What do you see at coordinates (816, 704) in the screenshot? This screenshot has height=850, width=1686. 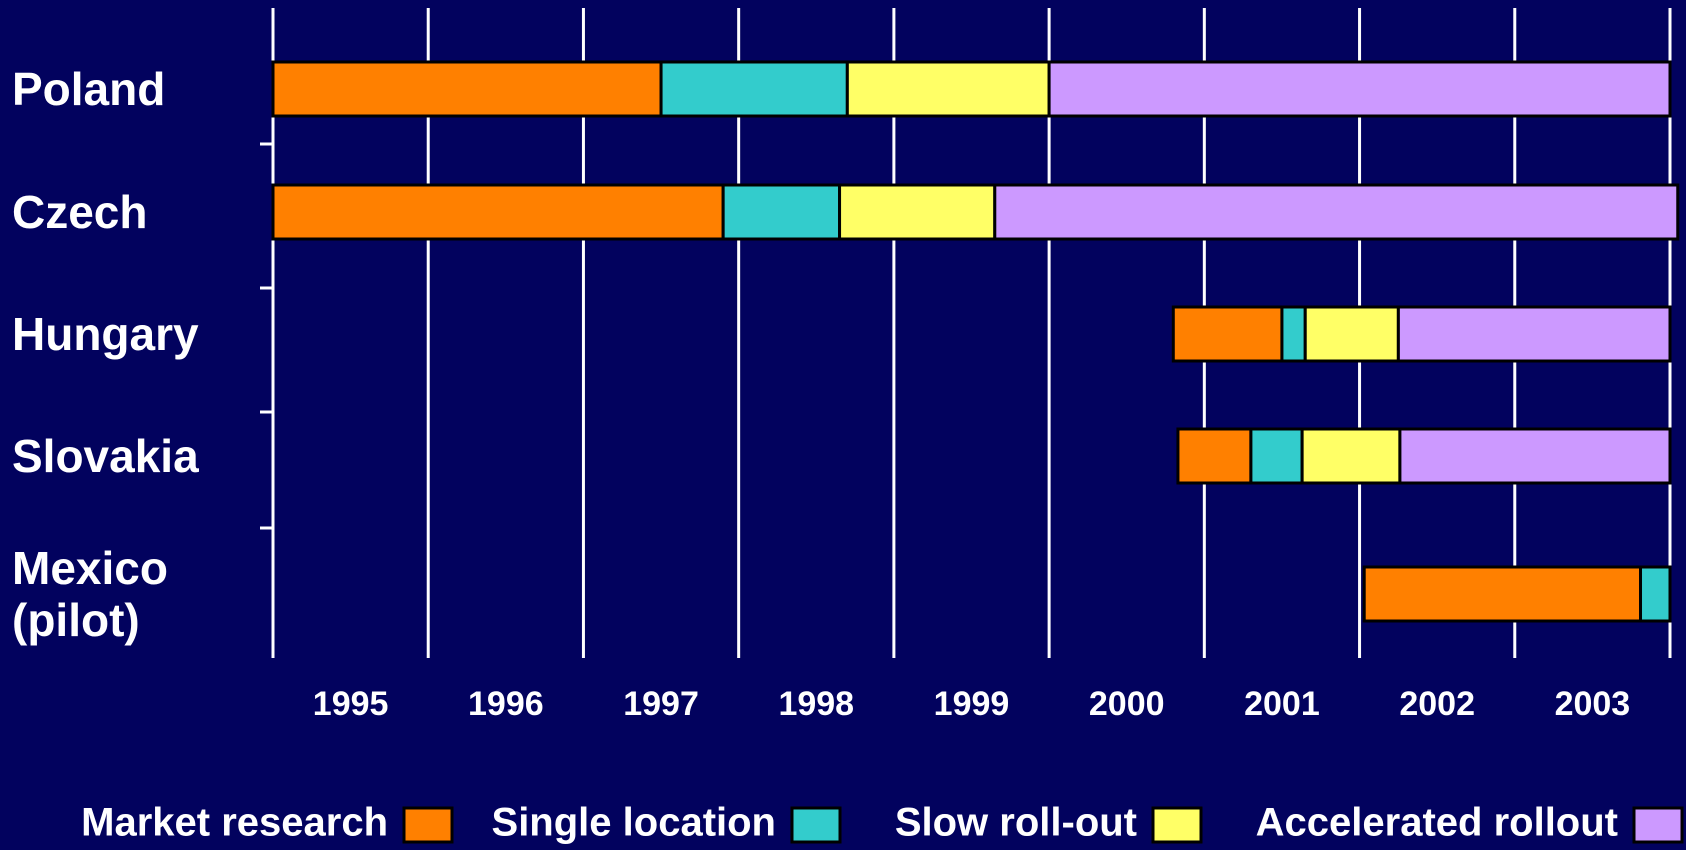 I see `x-tick-label: 1998` at bounding box center [816, 704].